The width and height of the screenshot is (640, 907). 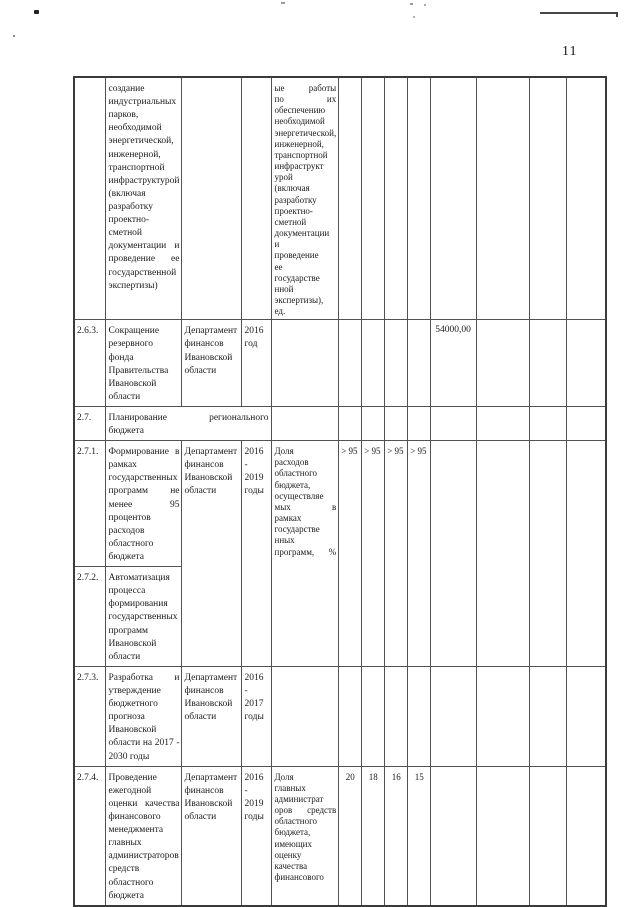 I want to click on value-2019-cell: > 95, so click(x=419, y=553).